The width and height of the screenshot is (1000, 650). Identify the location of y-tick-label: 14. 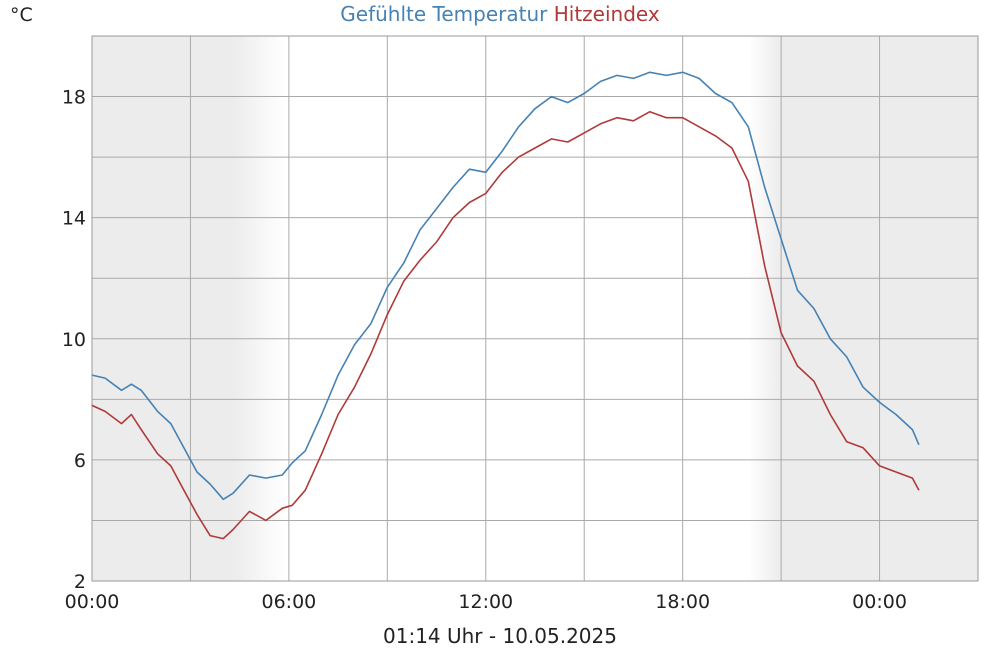
(74, 219).